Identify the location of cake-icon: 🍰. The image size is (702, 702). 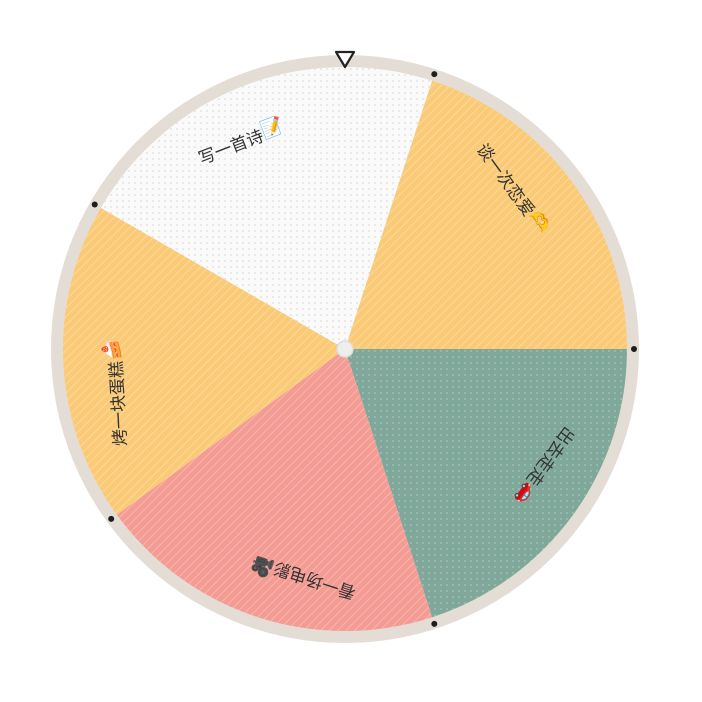
(111, 350).